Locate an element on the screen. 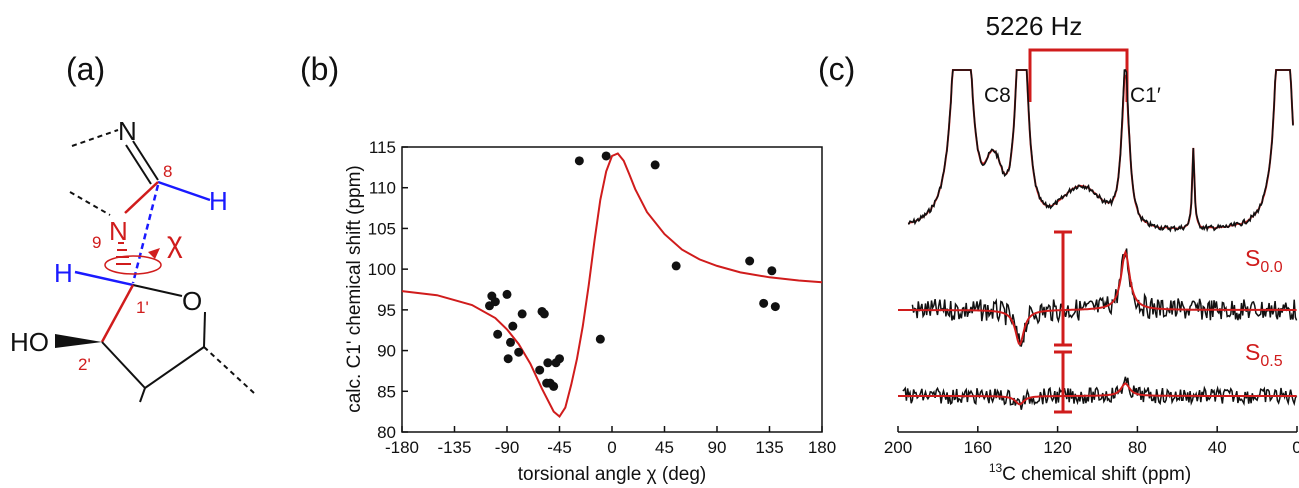 Image resolution: width=1299 pixels, height=488 pixels. x-tick-label: 90 is located at coordinates (717, 447).